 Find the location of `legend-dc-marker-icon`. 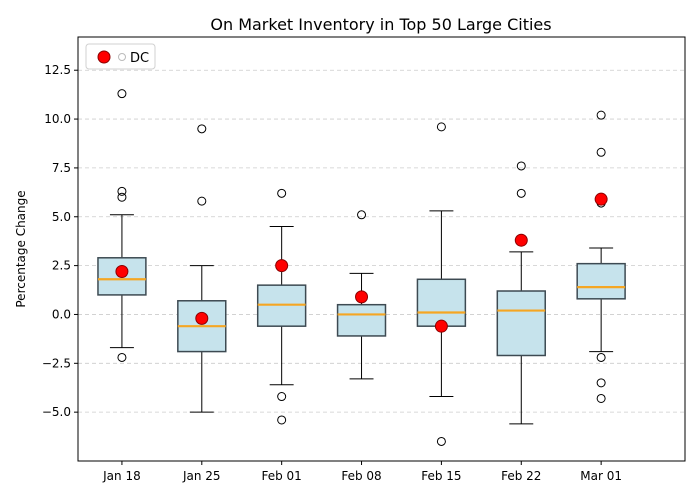

legend-dc-marker-icon is located at coordinates (104, 57).